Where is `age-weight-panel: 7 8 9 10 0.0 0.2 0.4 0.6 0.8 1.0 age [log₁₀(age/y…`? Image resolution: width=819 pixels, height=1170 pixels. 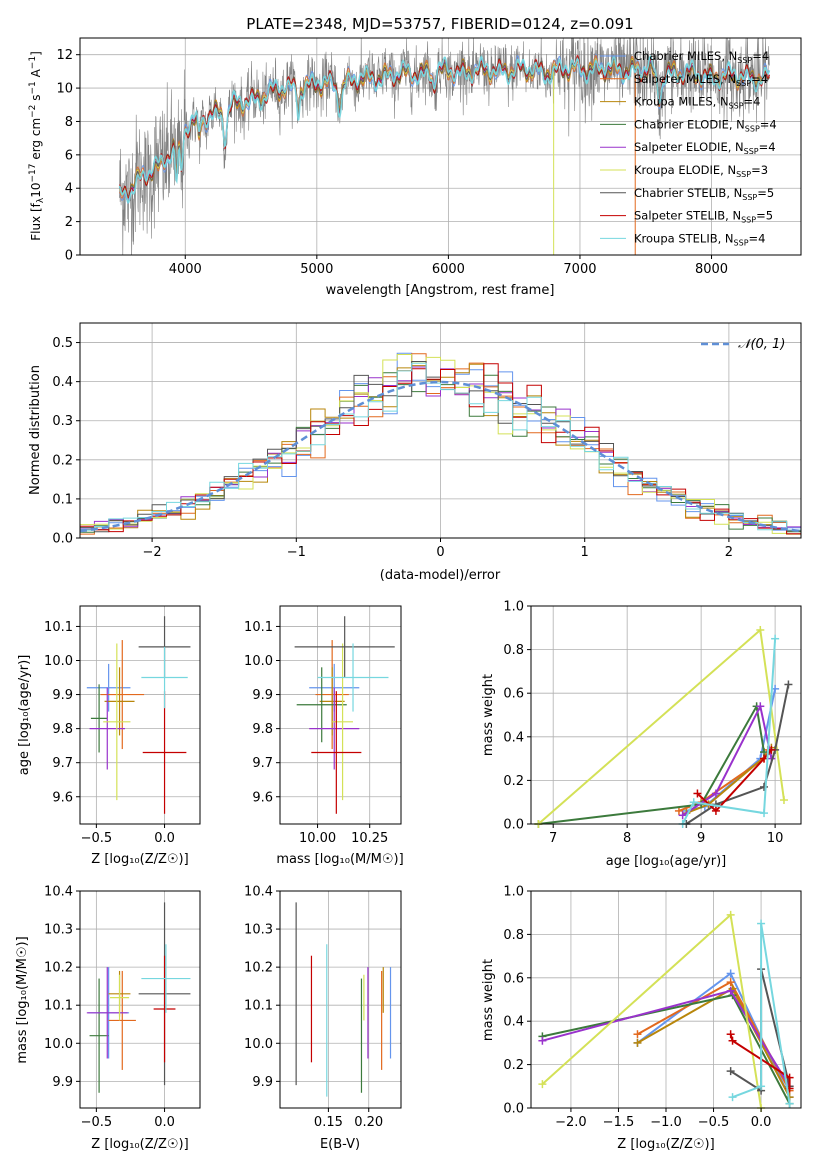 age-weight-panel: 7 8 9 10 0.0 0.2 0.4 0.6 0.8 1.0 age [log₁₀(age/y… is located at coordinates (641, 734).